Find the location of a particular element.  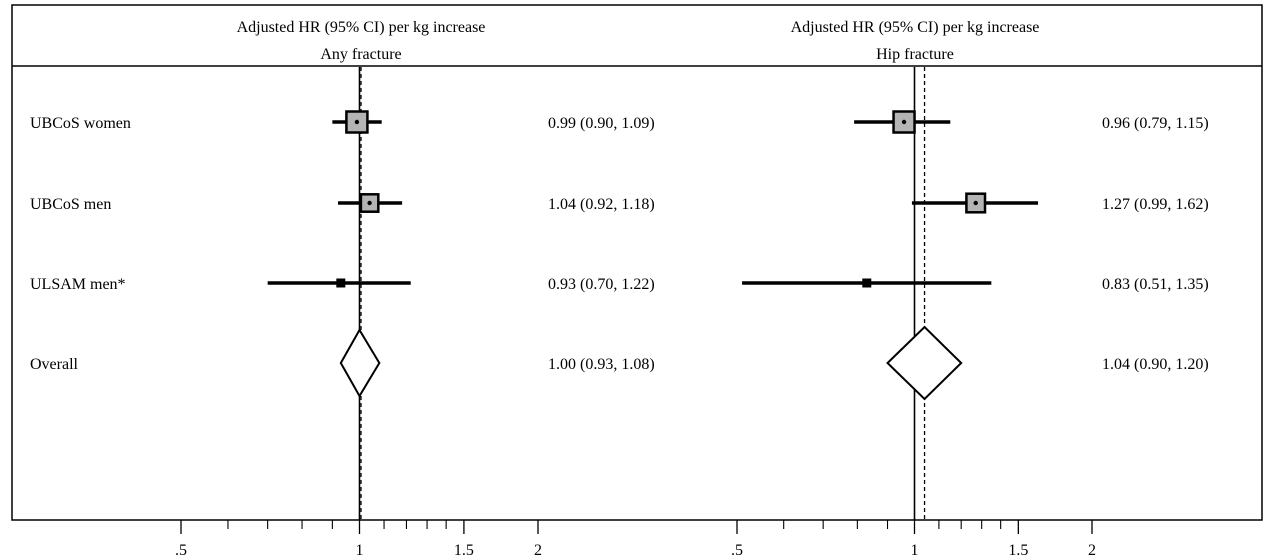

row-label: ULSAM men* is located at coordinates (78, 284).